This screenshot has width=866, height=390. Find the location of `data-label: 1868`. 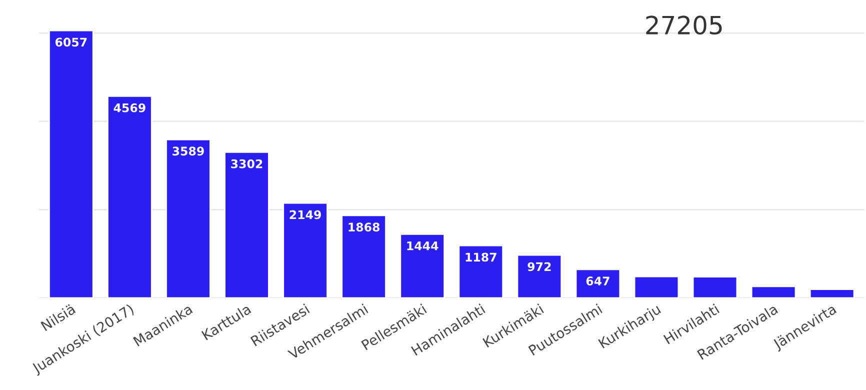

data-label: 1868 is located at coordinates (364, 227).